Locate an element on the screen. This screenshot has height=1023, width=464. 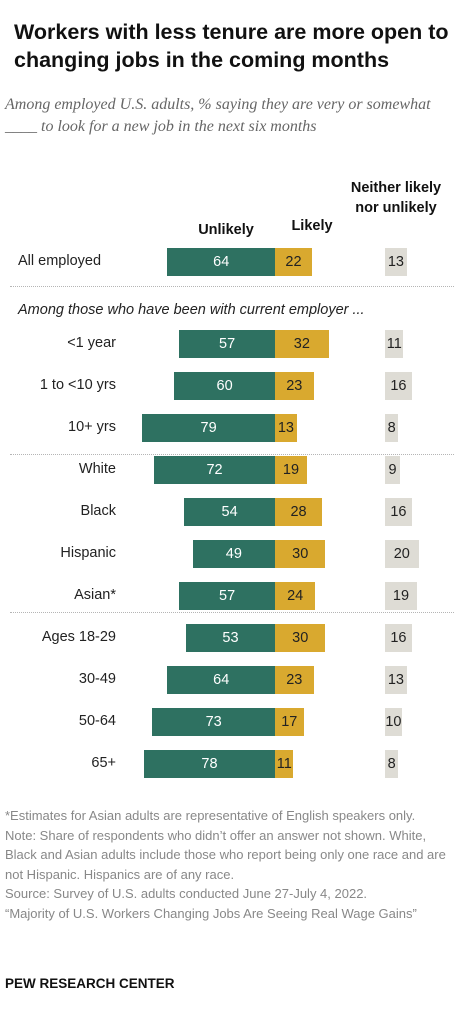
value-label-neither: 10 is located at coordinates (393, 722).